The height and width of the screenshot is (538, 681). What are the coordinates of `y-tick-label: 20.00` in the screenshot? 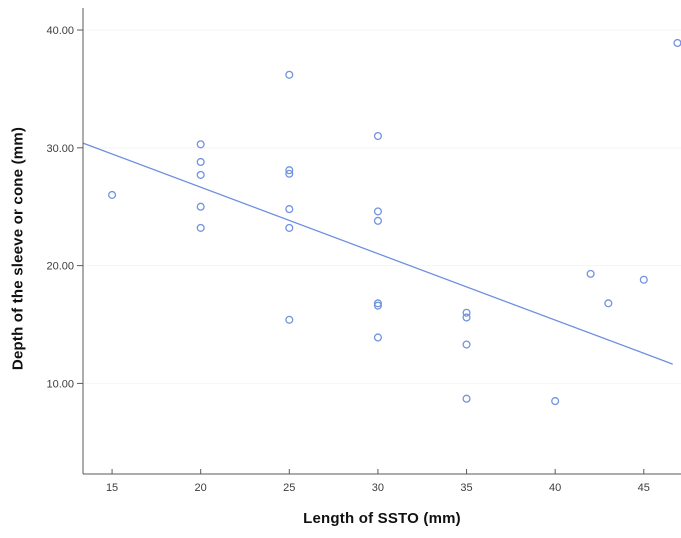 It's located at (60, 267).